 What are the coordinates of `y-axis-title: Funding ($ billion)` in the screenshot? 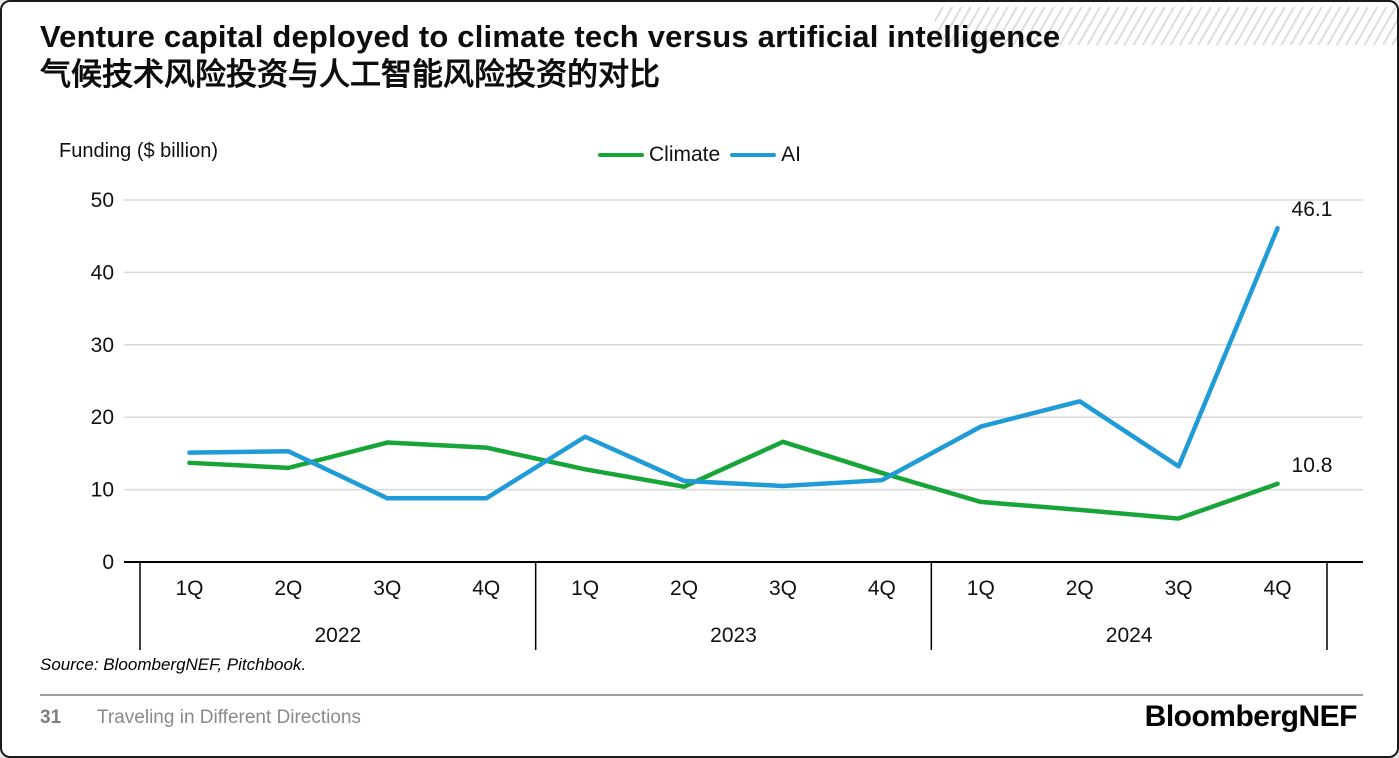 It's located at (138, 151).